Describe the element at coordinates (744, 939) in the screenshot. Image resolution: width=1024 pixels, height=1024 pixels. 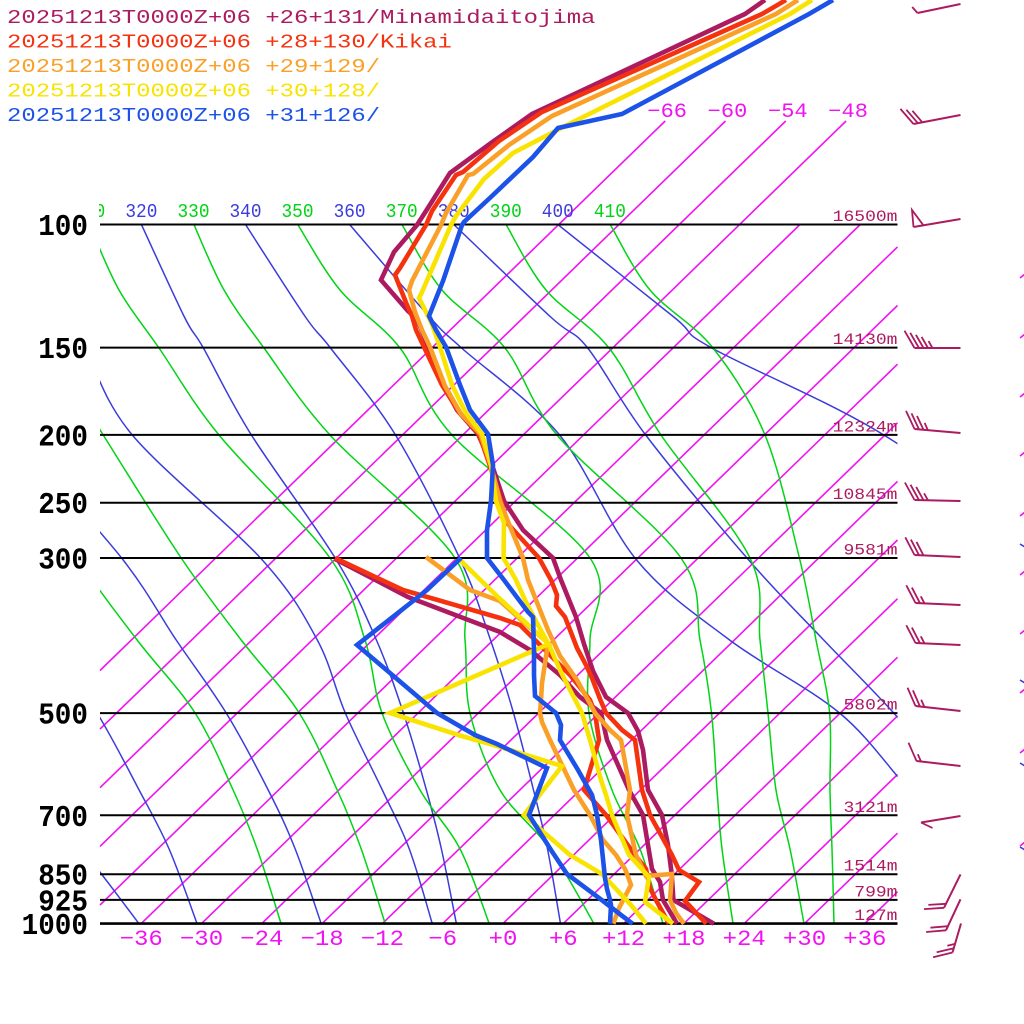
I see `svg-text: +24` at that location.